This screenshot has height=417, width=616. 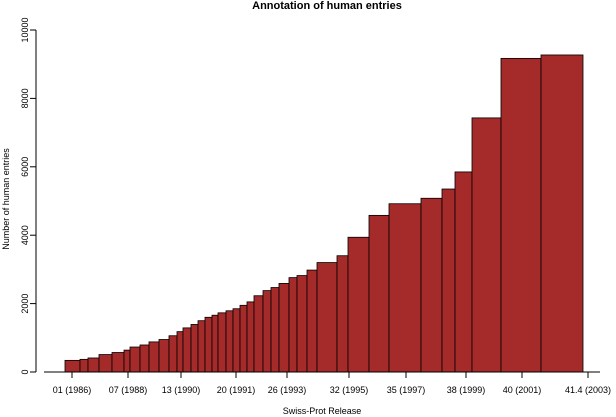 I want to click on y-tick-label: 0, so click(x=25, y=371).